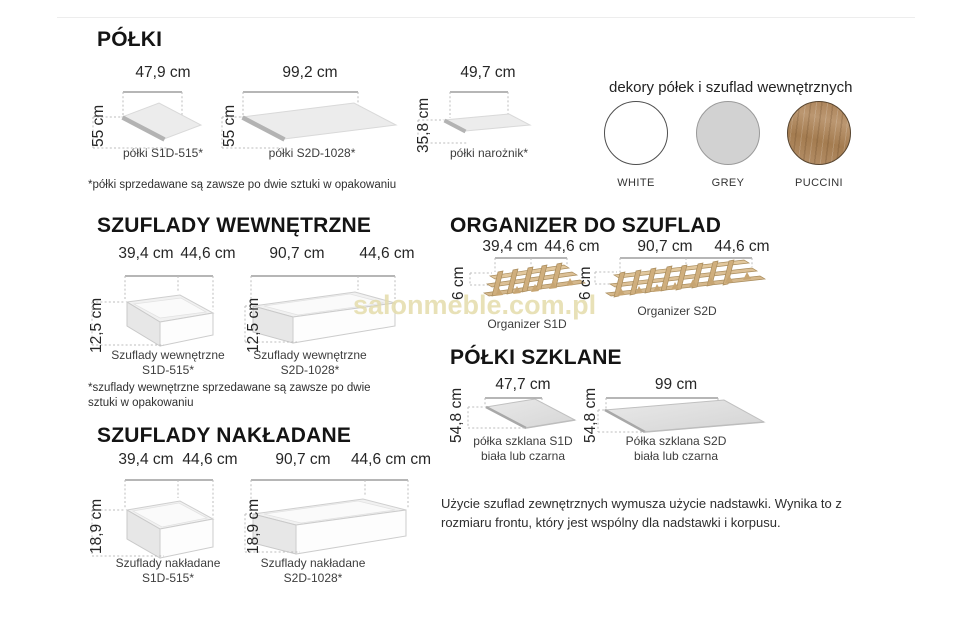 Image resolution: width=972 pixels, height=626 pixels. Describe the element at coordinates (153, 519) in the screenshot. I see `overlay-drawer-s1d-drawing` at that location.